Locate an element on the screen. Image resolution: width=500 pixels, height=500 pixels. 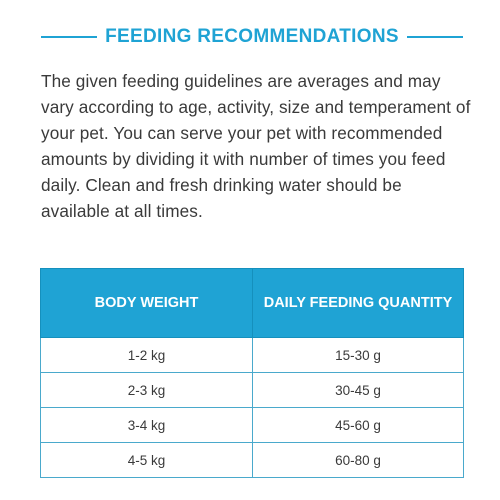
body-weight-cell: 1-2 kg is located at coordinates (146, 355).